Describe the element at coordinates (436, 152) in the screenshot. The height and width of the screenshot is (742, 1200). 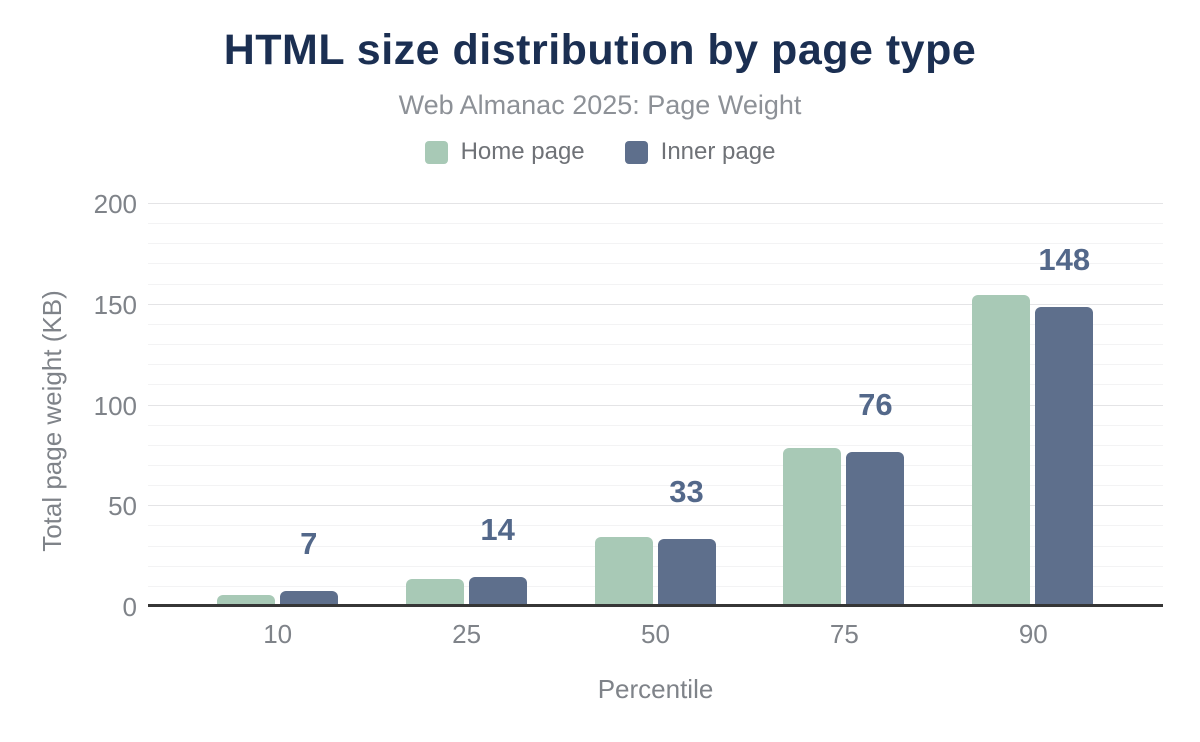
I see `legend-swatch-home-page` at that location.